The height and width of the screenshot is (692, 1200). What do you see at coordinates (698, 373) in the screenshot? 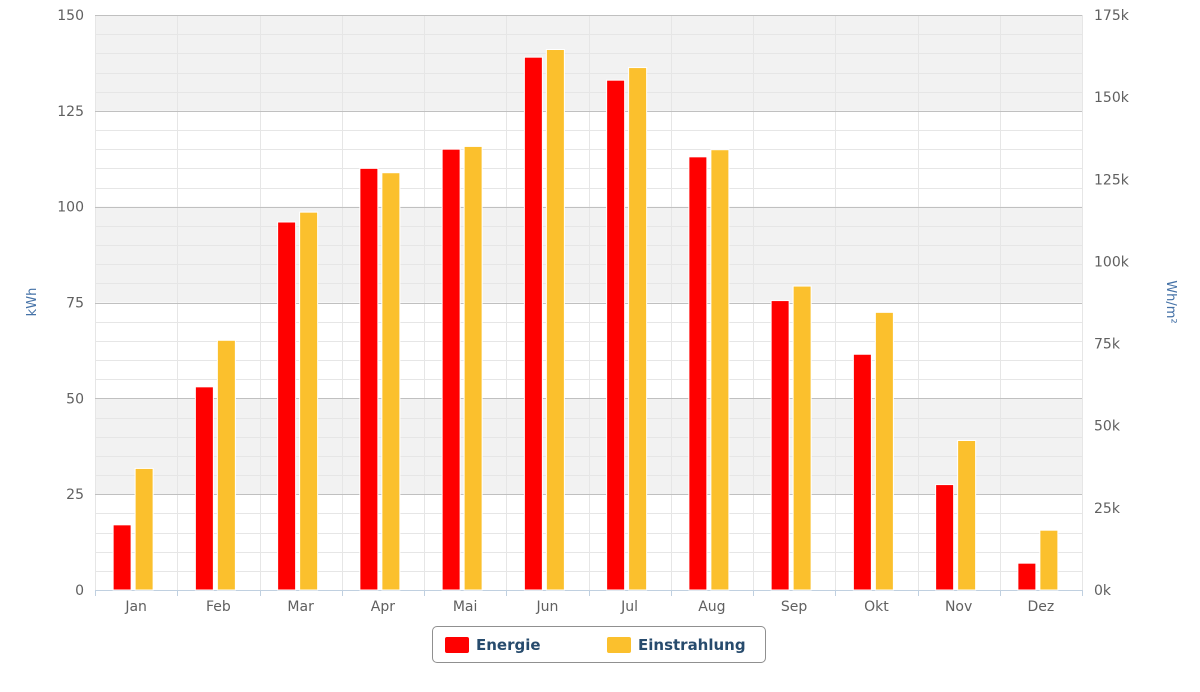
I see `bar-energie-aug` at bounding box center [698, 373].